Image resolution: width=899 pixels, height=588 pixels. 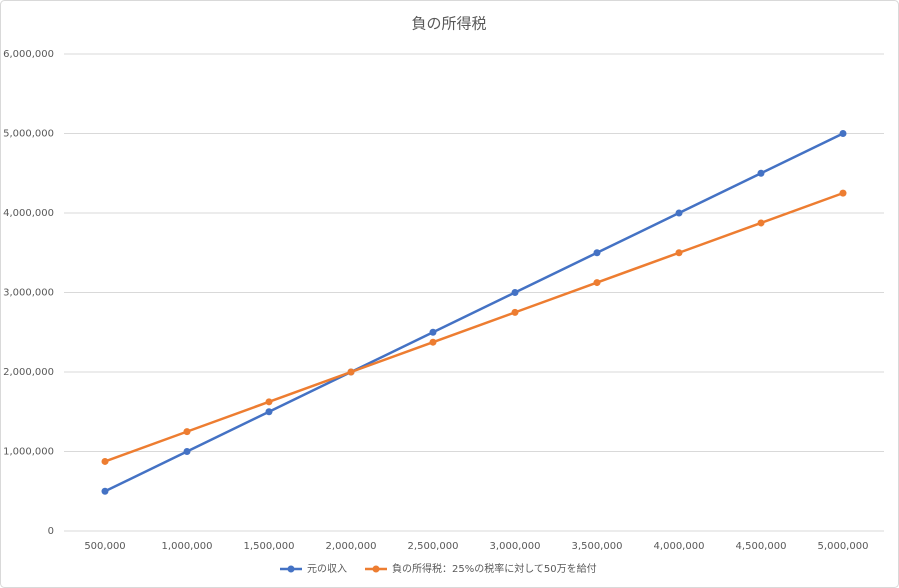 I want to click on y-tick-label: 5,000,000, so click(x=28, y=134).